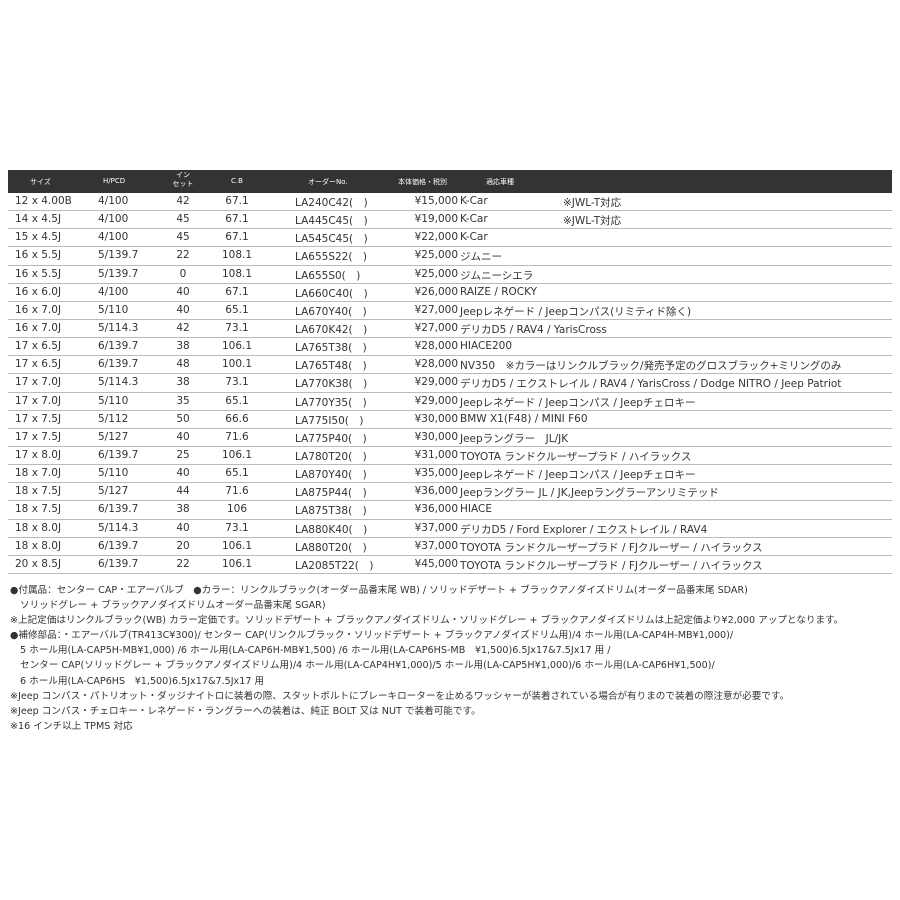 This screenshot has height=900, width=900. What do you see at coordinates (476, 509) in the screenshot?
I see `cell-vehicle: HIACE` at bounding box center [476, 509].